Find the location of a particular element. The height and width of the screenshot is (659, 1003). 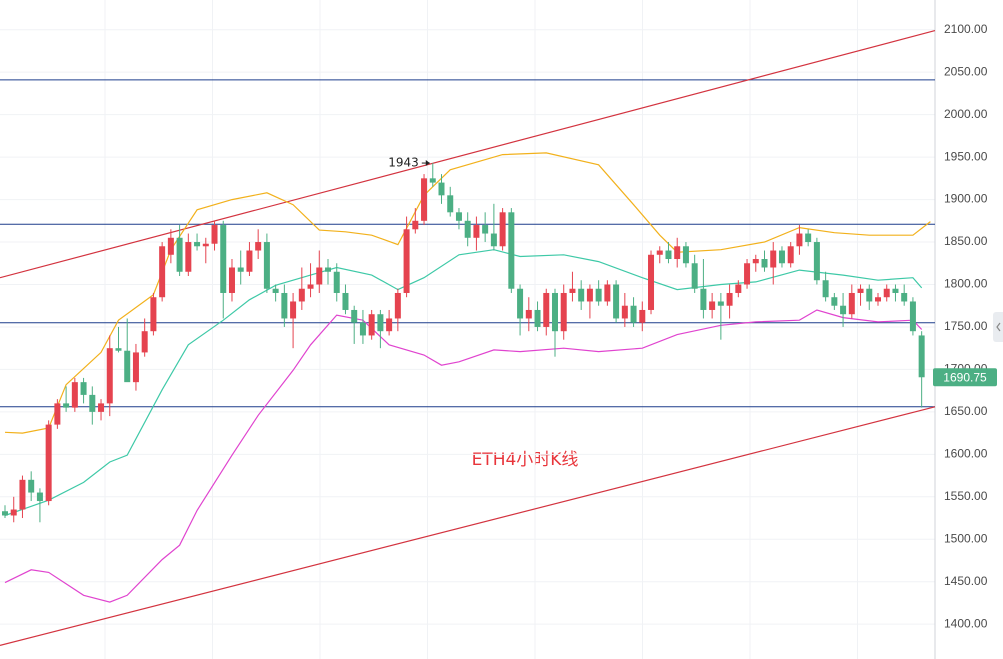

y-tick-label: 1800.00 is located at coordinates (966, 284).